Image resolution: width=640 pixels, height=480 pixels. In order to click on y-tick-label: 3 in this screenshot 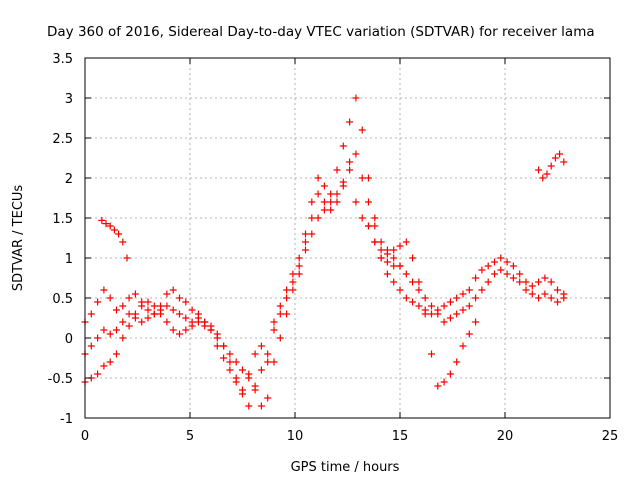, I will do `click(69, 99)`.